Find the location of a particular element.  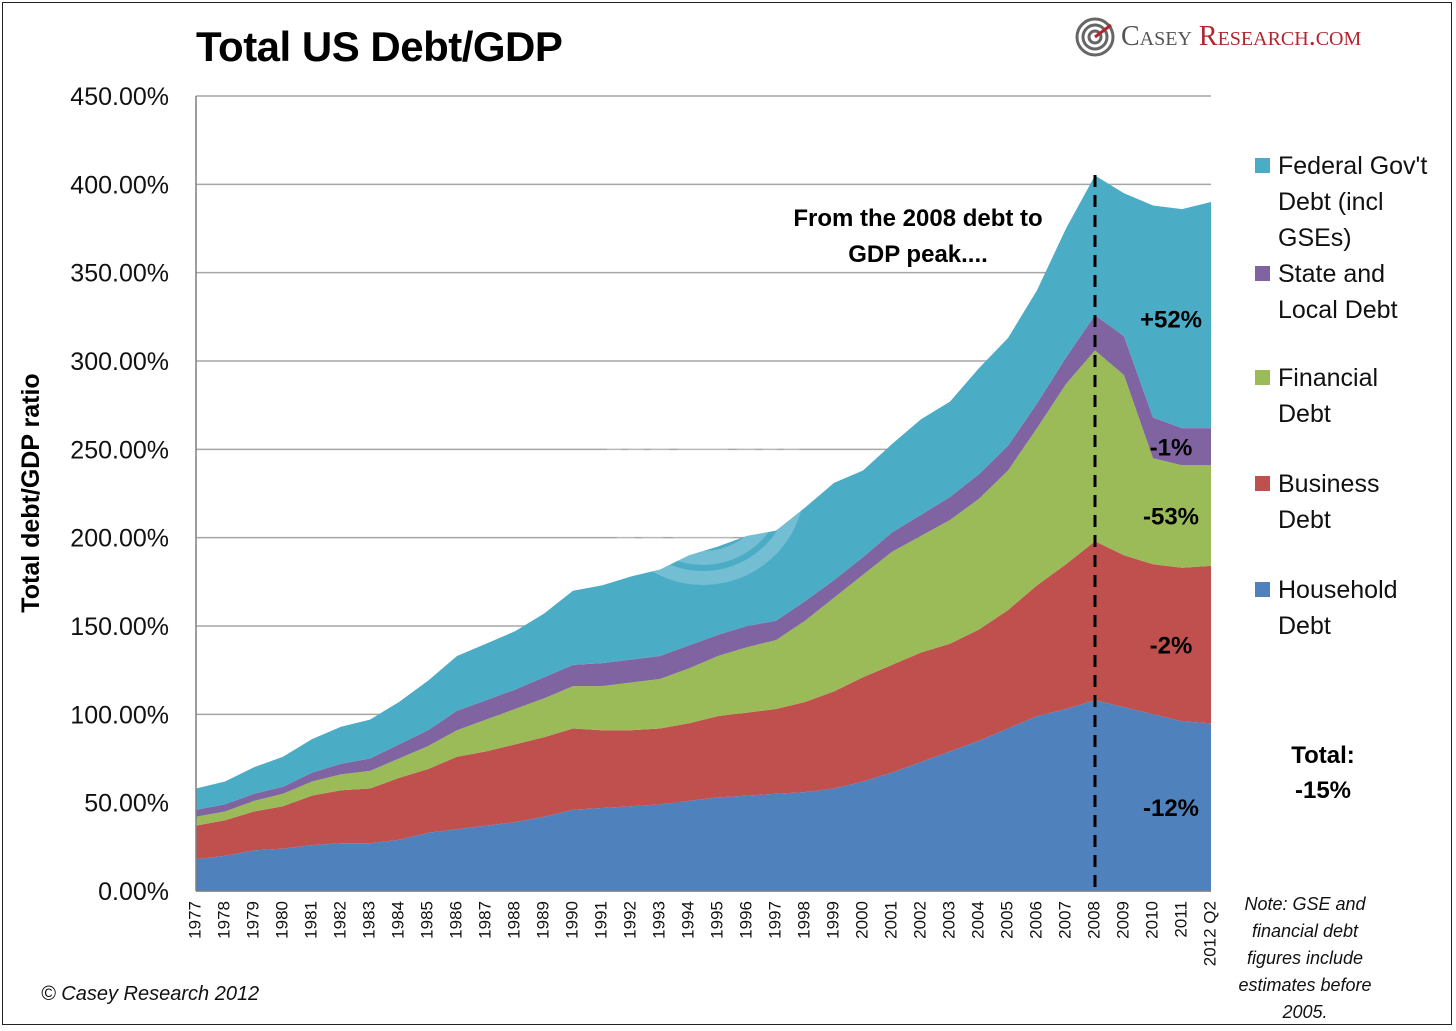

x-tick-label: 1993 is located at coordinates (658, 920).